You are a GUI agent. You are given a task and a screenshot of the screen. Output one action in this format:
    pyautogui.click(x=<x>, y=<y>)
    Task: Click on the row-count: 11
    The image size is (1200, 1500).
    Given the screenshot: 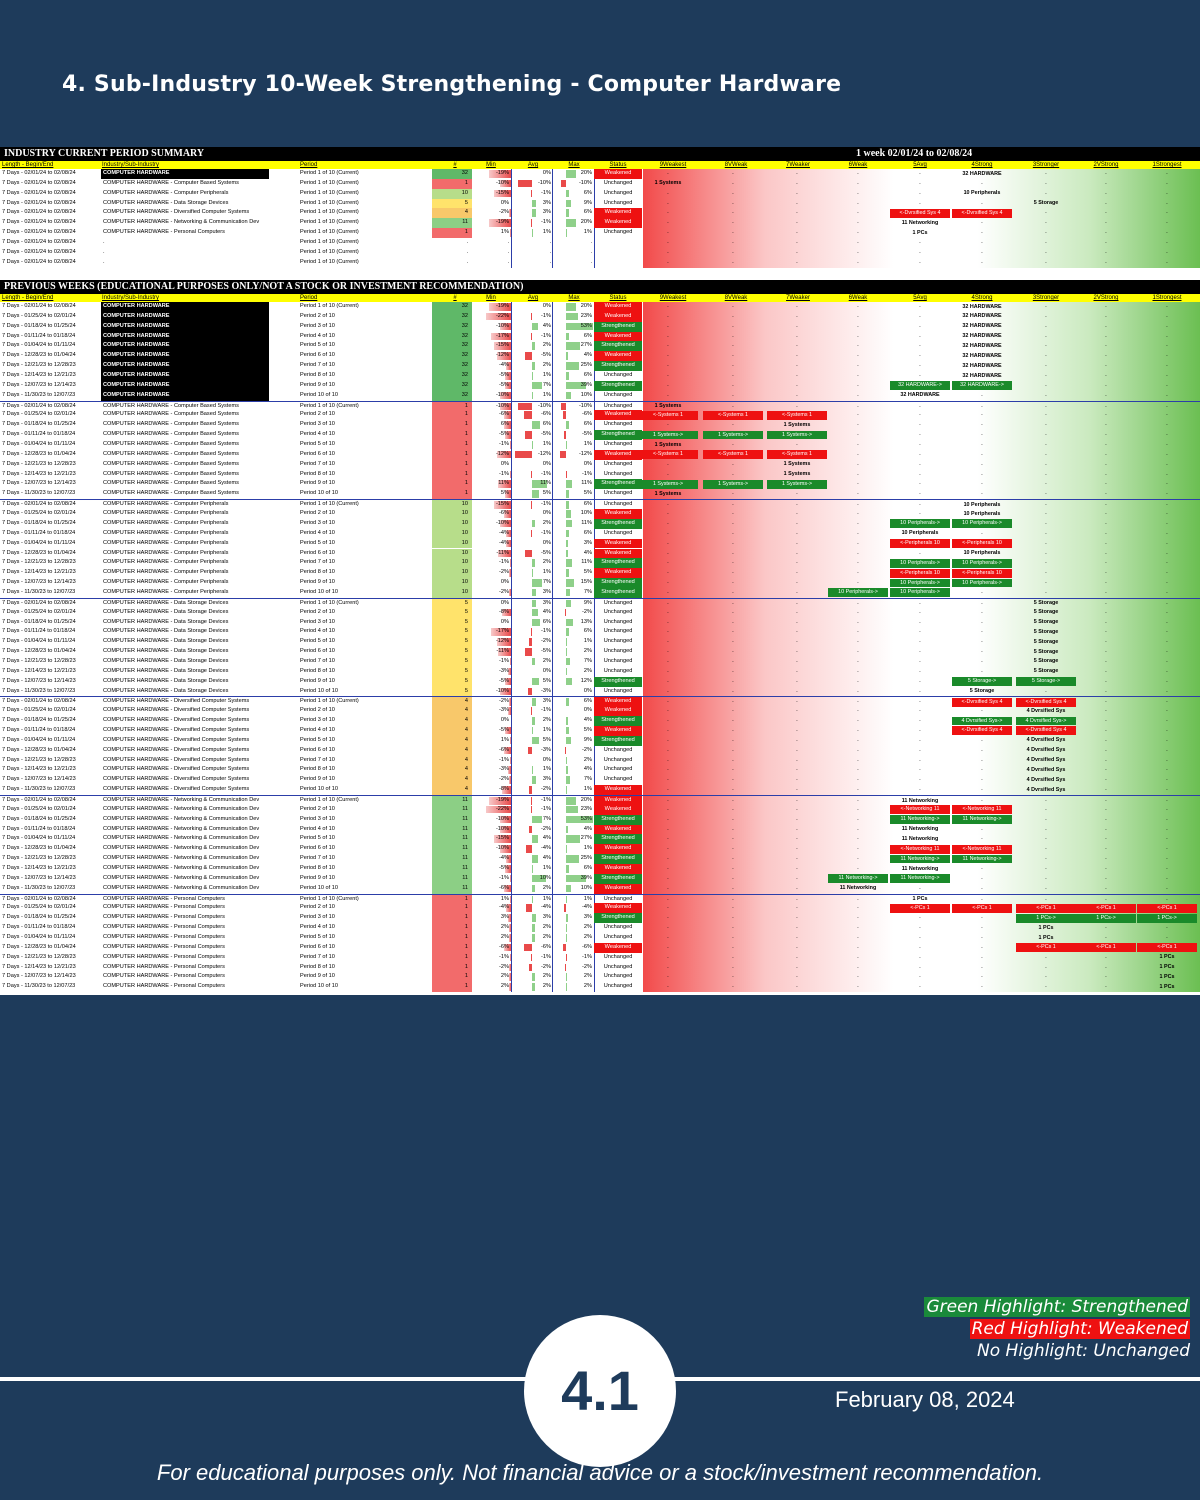 What is the action you would take?
    pyautogui.click(x=452, y=223)
    